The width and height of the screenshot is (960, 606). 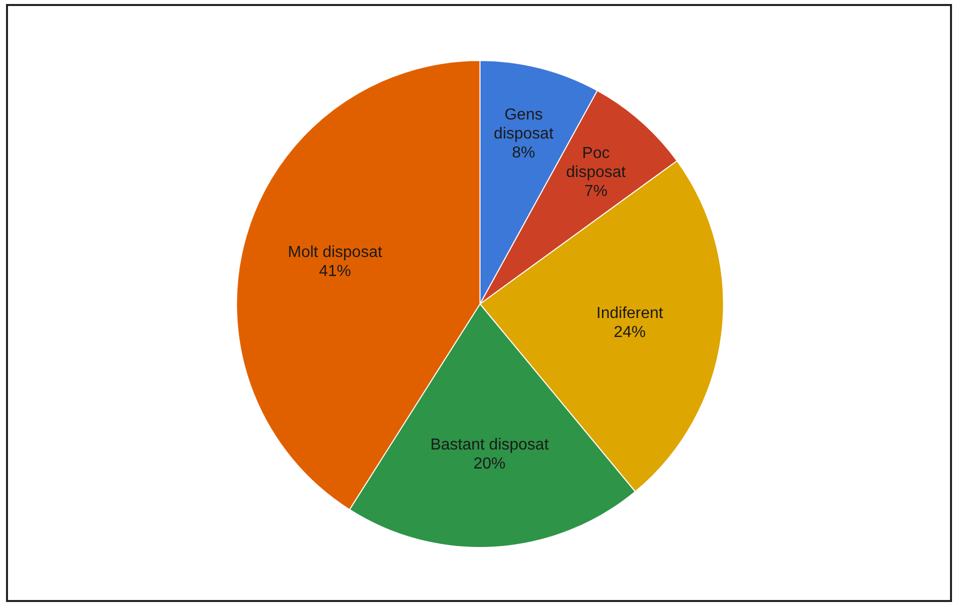 I want to click on data-label: 24%, so click(x=630, y=332).